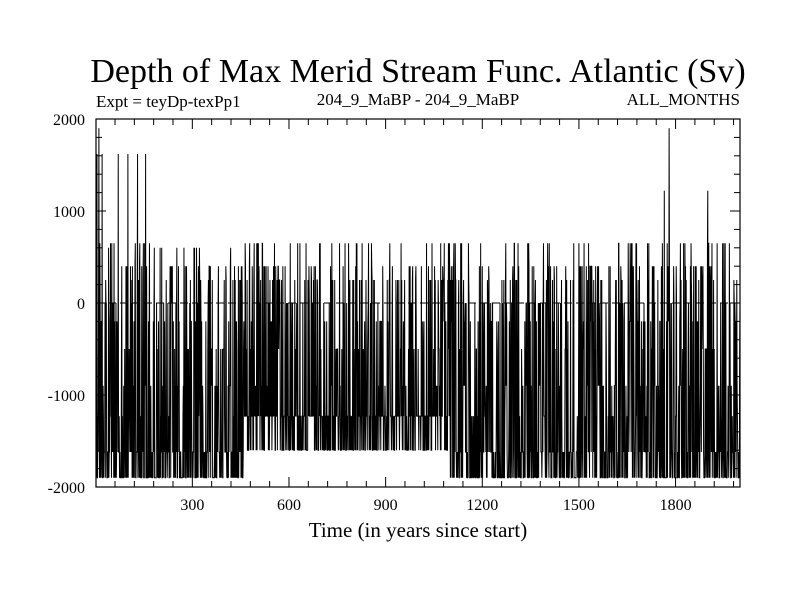 This screenshot has height=600, width=800. Describe the element at coordinates (418, 530) in the screenshot. I see `x-axis-label: Time (in years since start)` at that location.